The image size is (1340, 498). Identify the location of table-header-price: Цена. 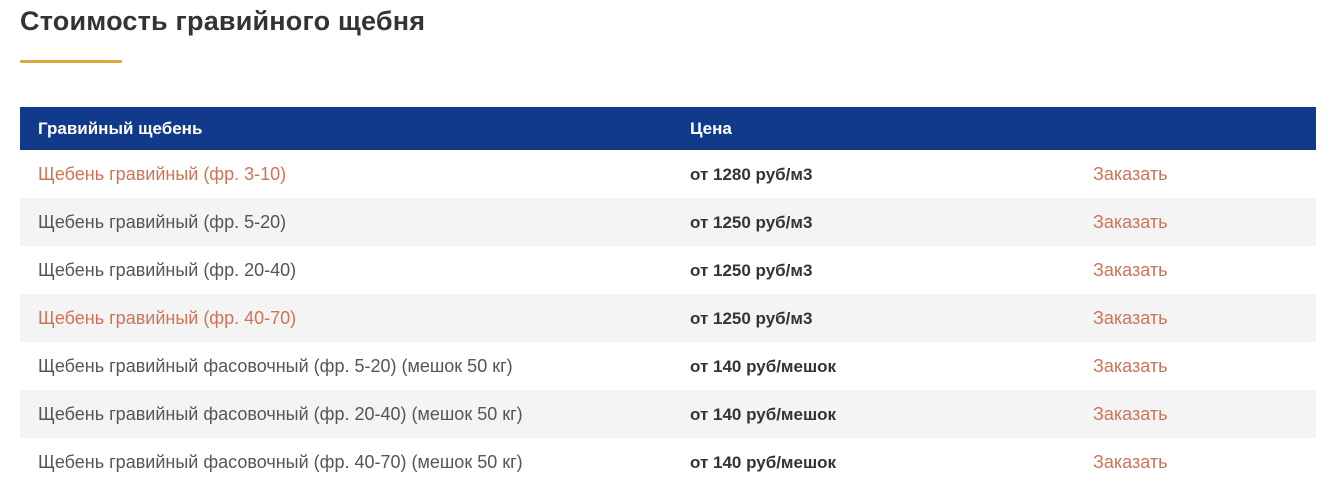
(711, 128).